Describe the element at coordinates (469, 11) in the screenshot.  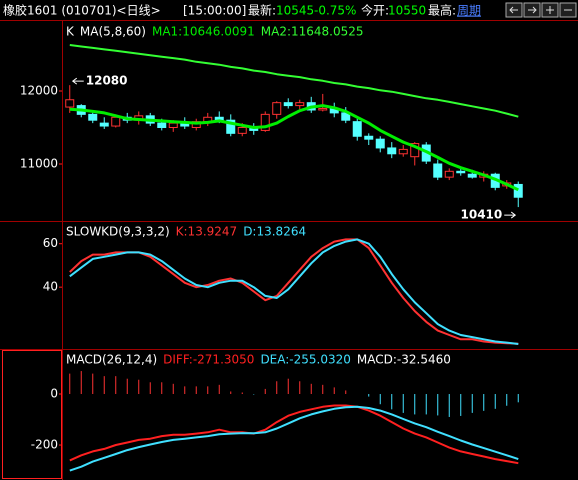
I see `period-link: 周期` at that location.